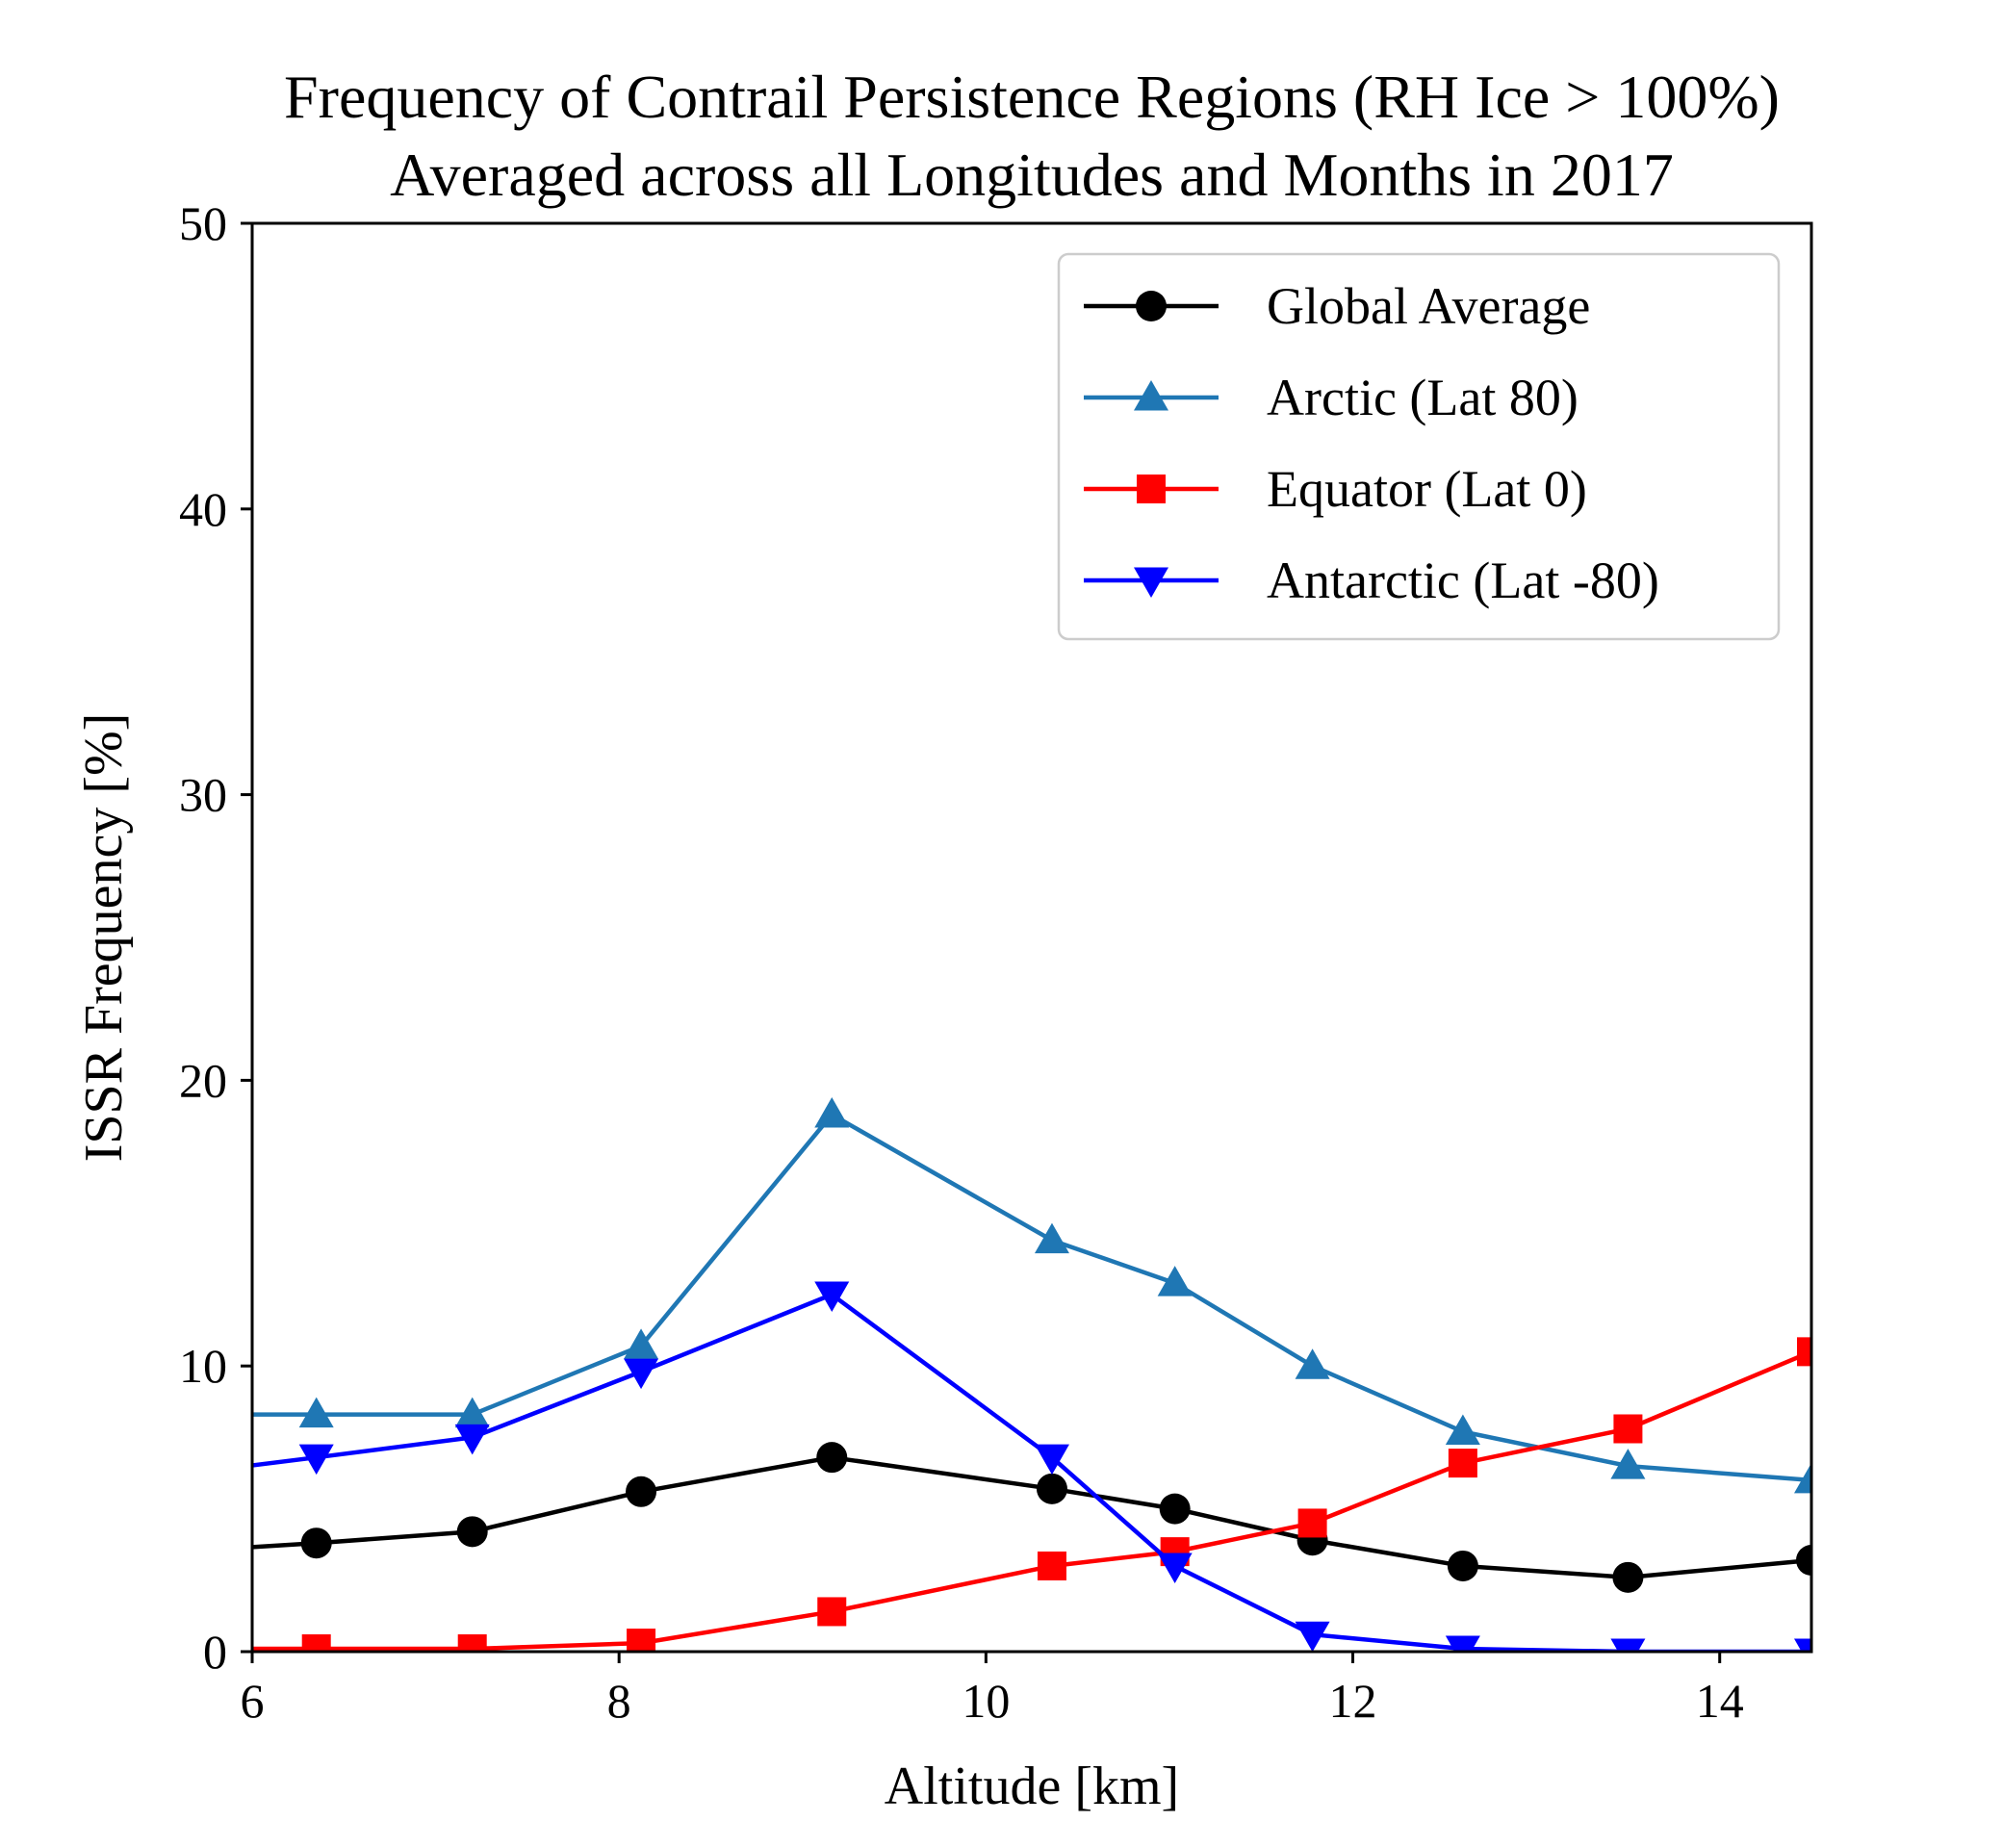 This screenshot has height=1848, width=2002. I want to click on x-axis-label: Altitude [km], so click(1032, 1786).